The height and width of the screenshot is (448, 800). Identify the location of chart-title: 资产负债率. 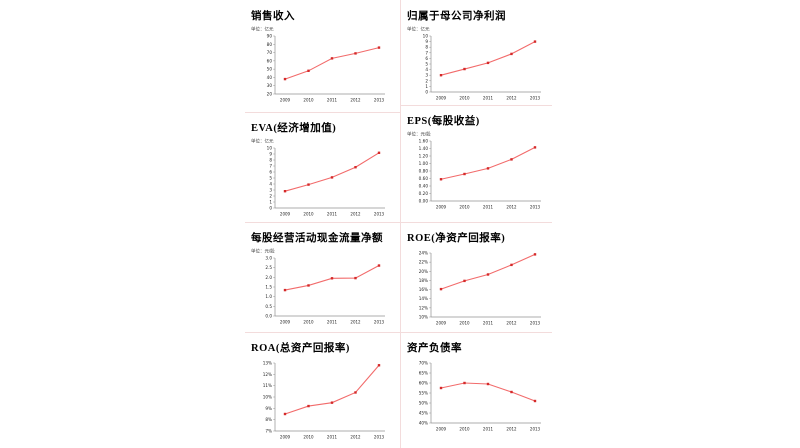
(434, 348).